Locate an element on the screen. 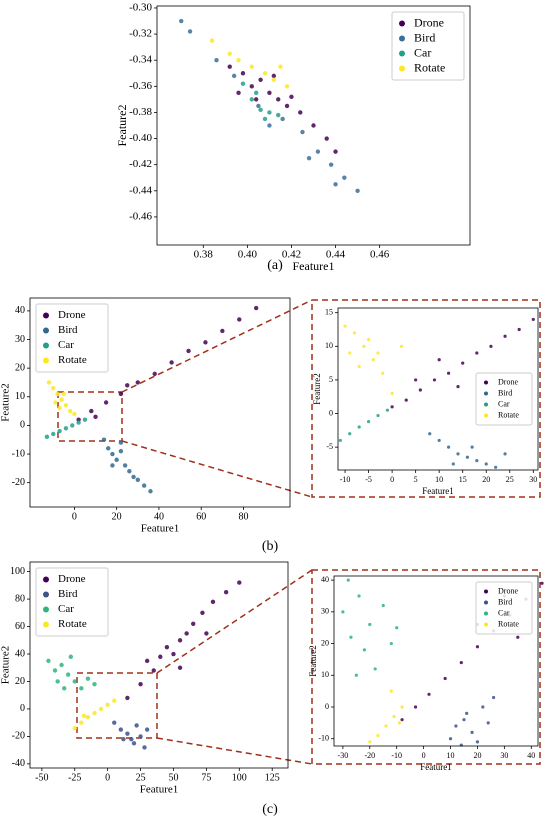 This screenshot has height=824, width=550. y-tick-label: 15 is located at coordinates (329, 312).